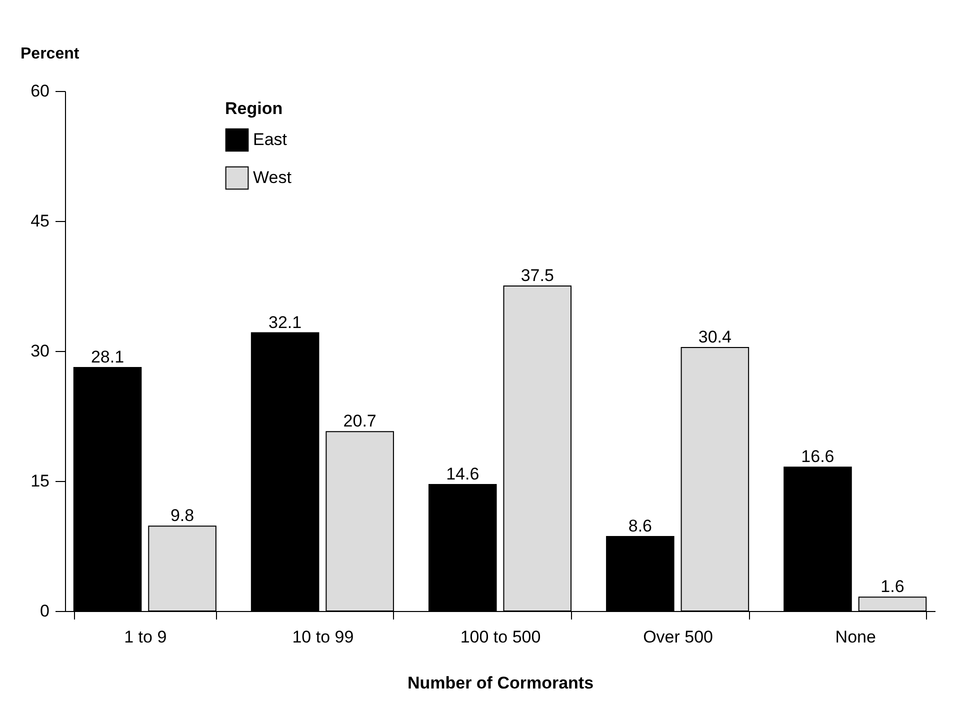 This screenshot has height=706, width=977. Describe the element at coordinates (50, 54) in the screenshot. I see `y-axis-title: Percent` at that location.